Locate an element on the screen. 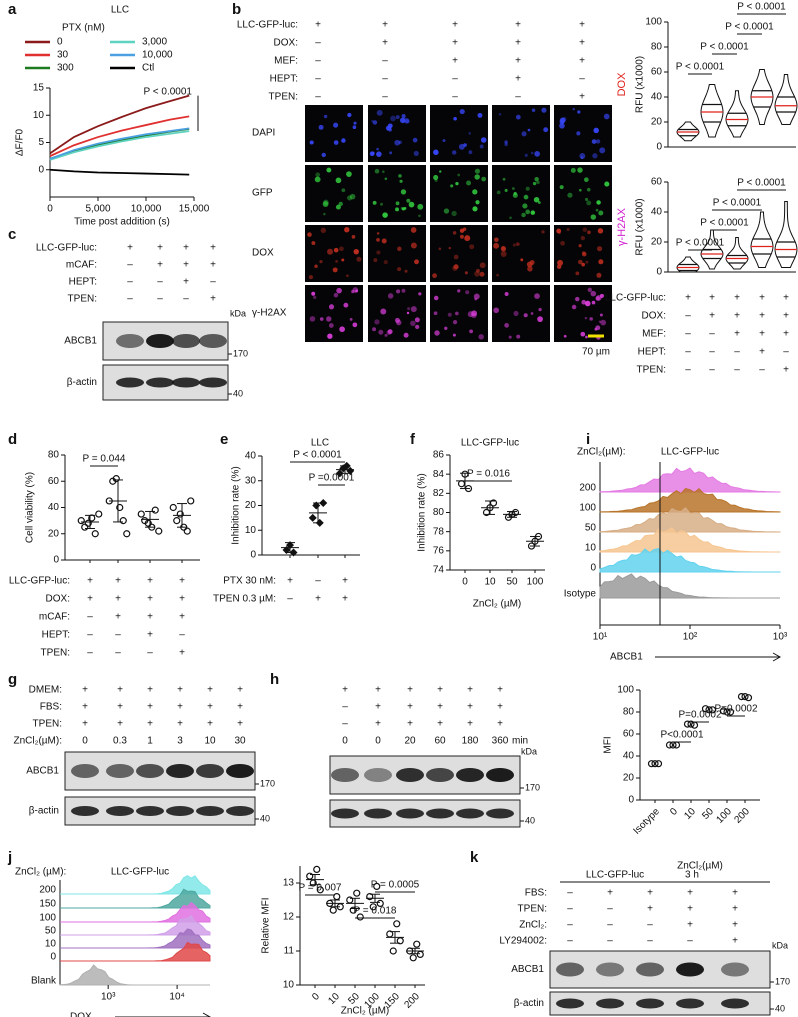  x-tick-label: 0 is located at coordinates (674, 812).